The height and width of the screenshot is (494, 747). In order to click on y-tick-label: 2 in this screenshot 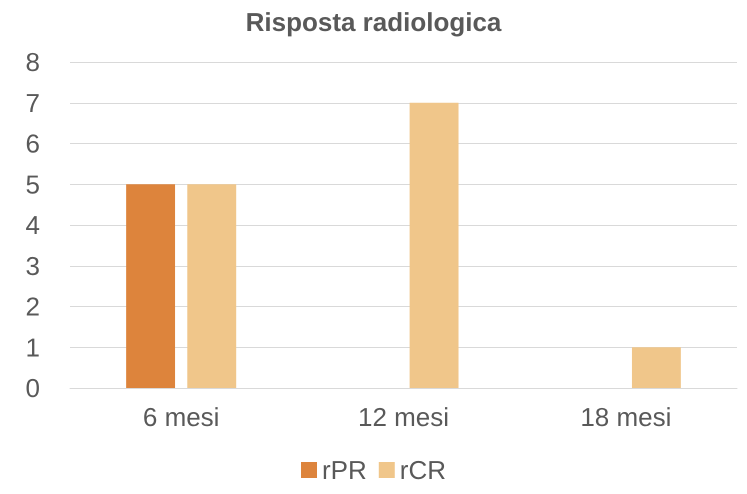, I will do `click(33, 307)`.